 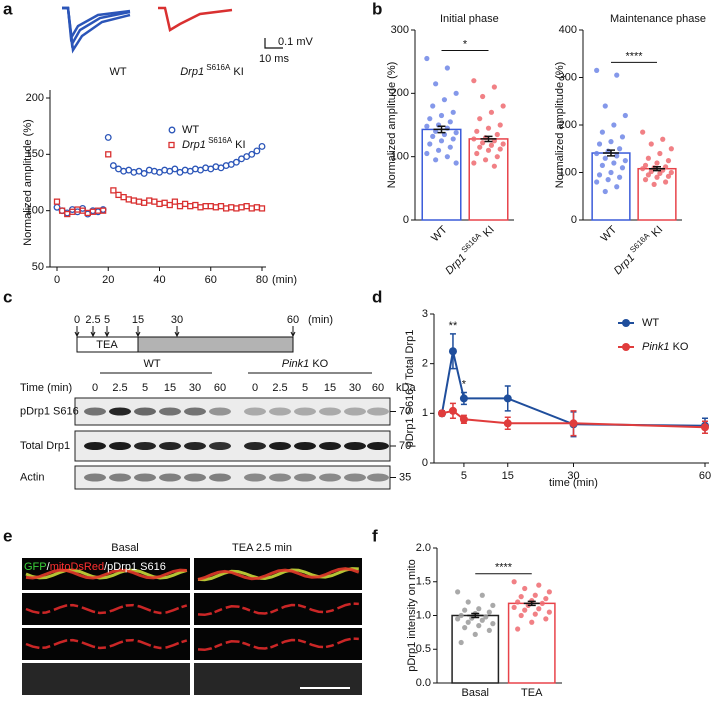 What do you see at coordinates (293, 320) in the screenshot?
I see `timeline-tick: 60` at bounding box center [293, 320].